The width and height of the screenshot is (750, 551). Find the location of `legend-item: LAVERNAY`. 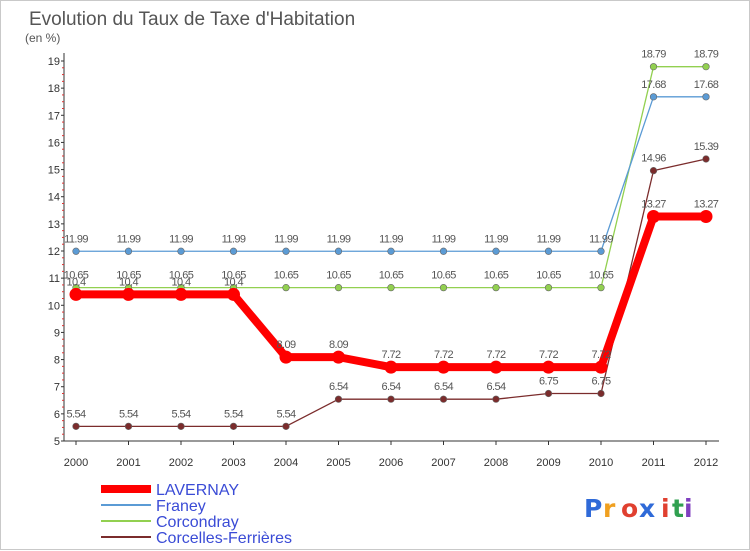

legend-item: LAVERNAY is located at coordinates (170, 490).